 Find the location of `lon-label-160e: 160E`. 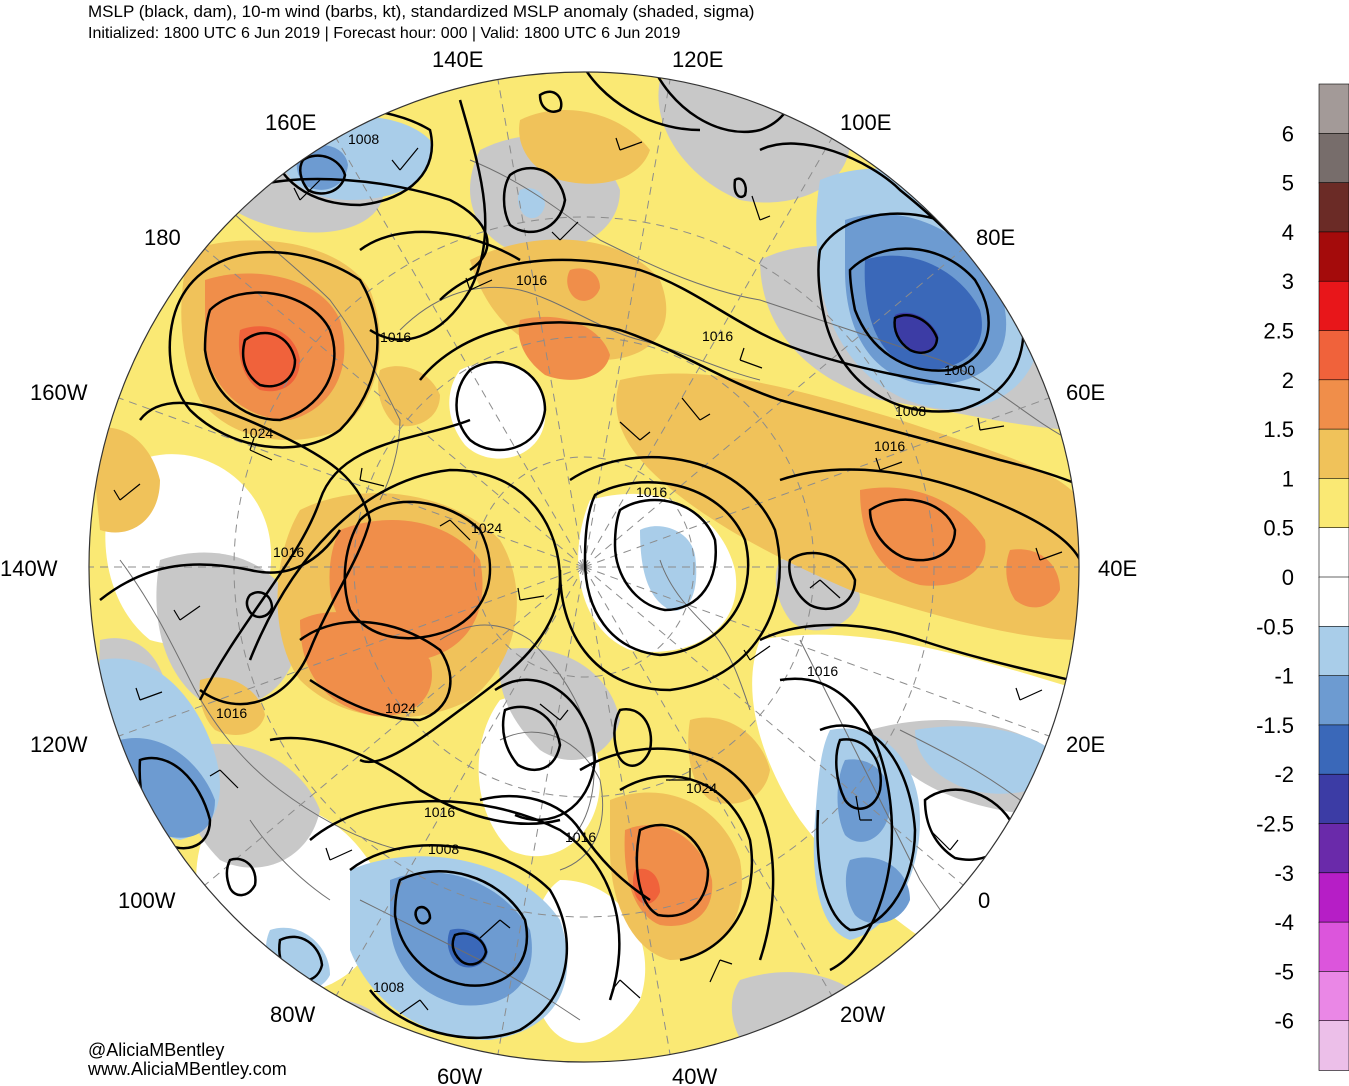

lon-label-160e: 160E is located at coordinates (290, 122).